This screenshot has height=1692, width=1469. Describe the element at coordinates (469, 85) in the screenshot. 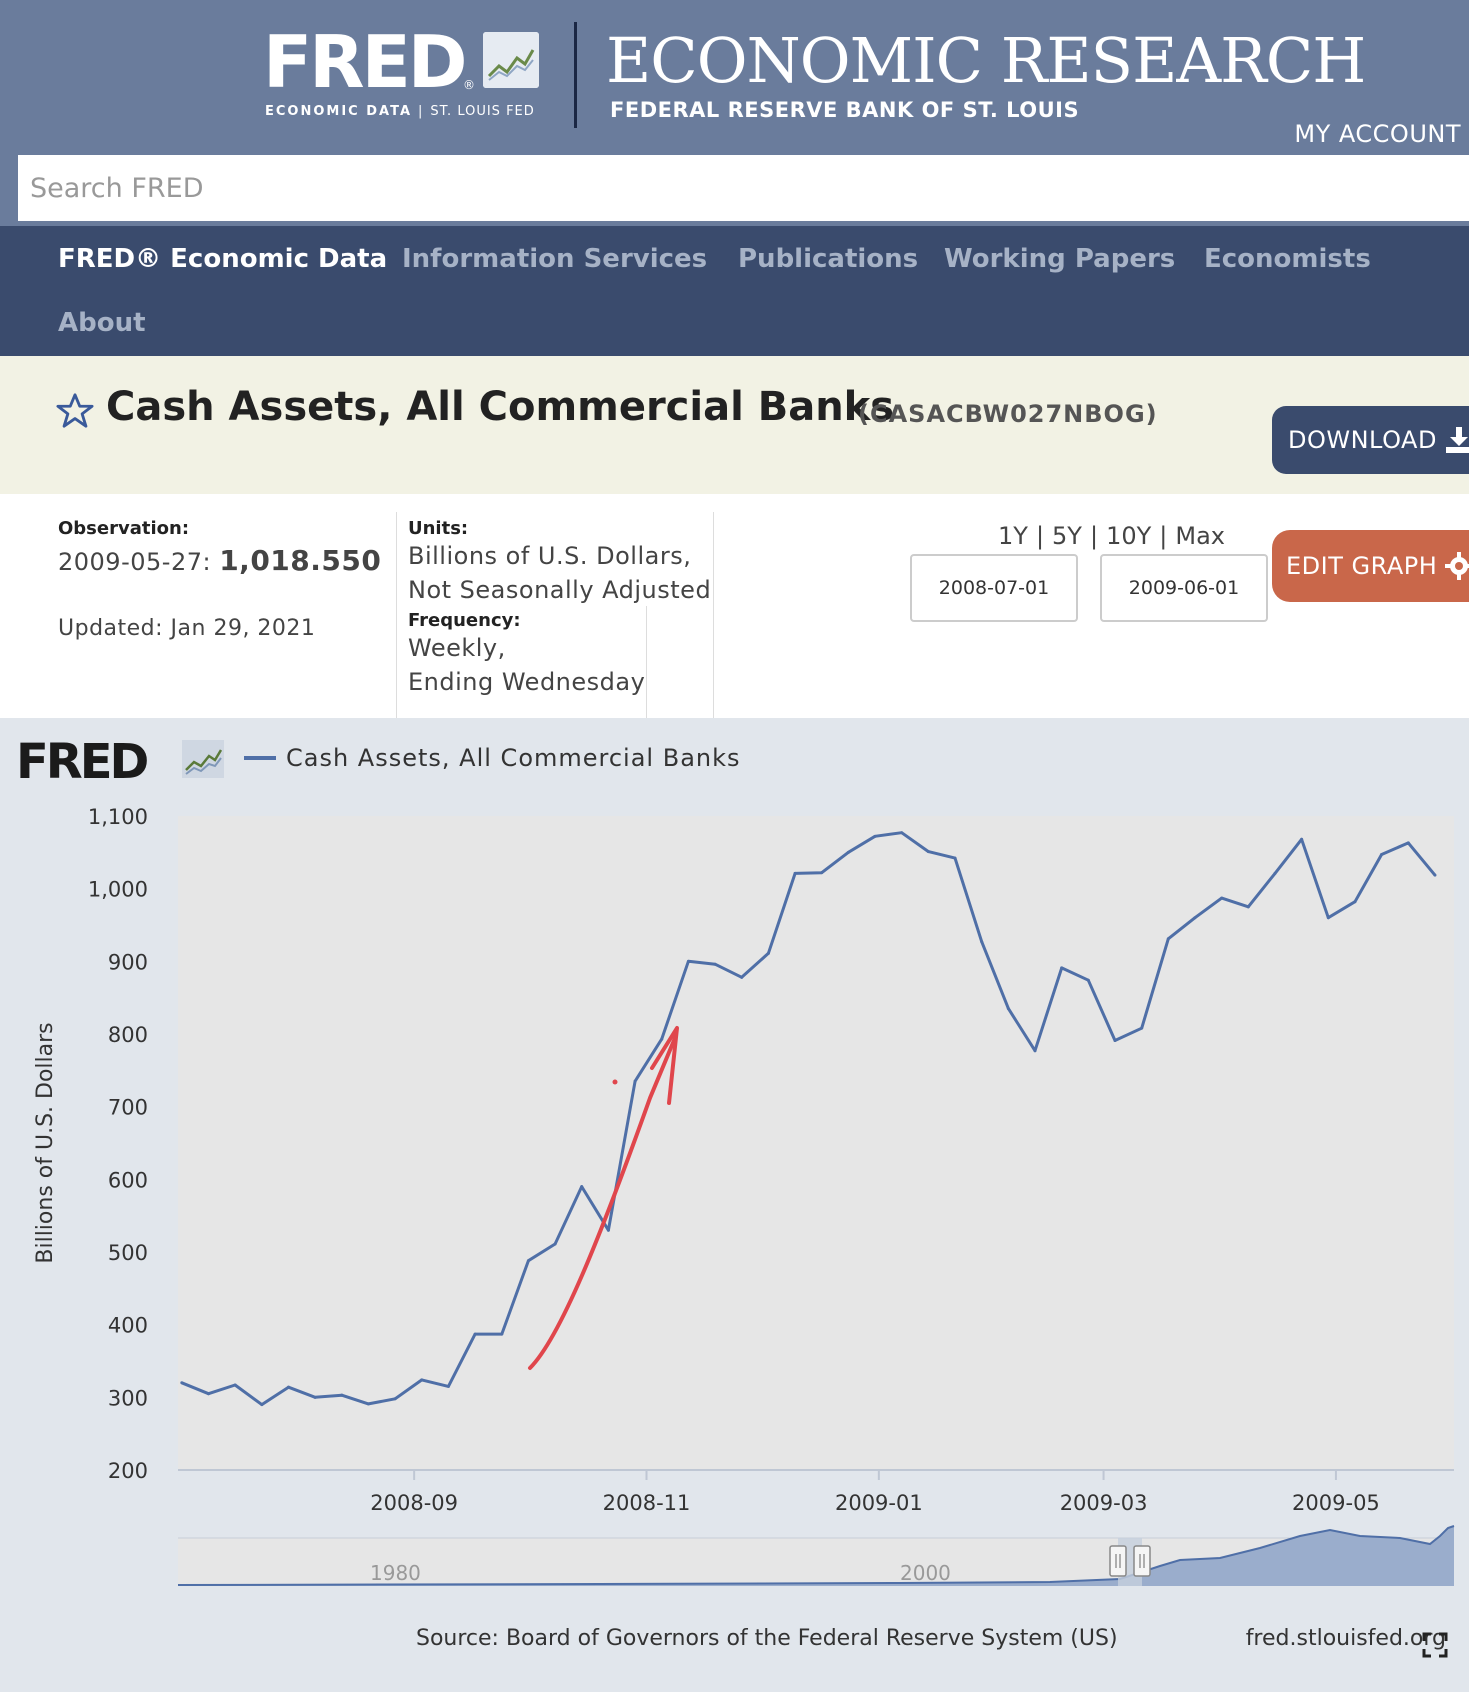

I see `fred-logo-reg: ®` at that location.